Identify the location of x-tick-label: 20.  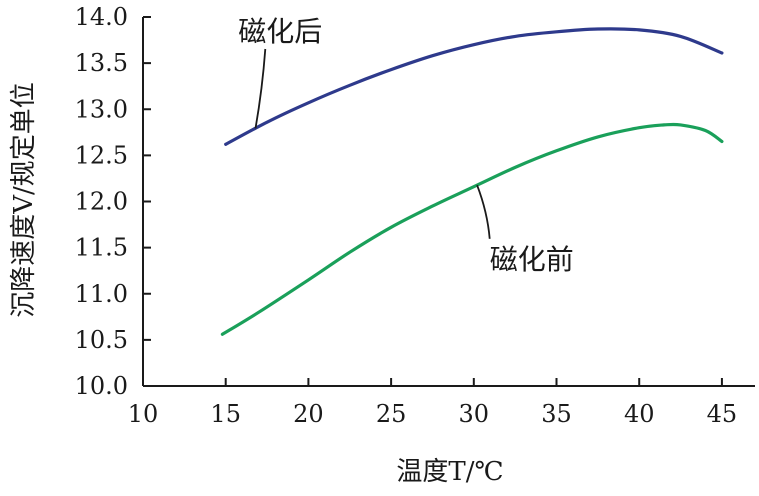
(308, 414).